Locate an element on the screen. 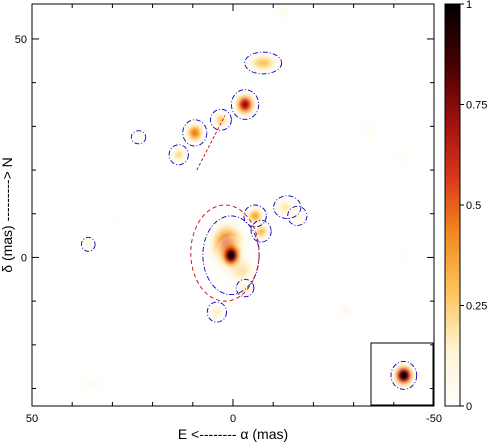 The image size is (495, 444). colorbar-tick-label: 0.25 is located at coordinates (476, 307).